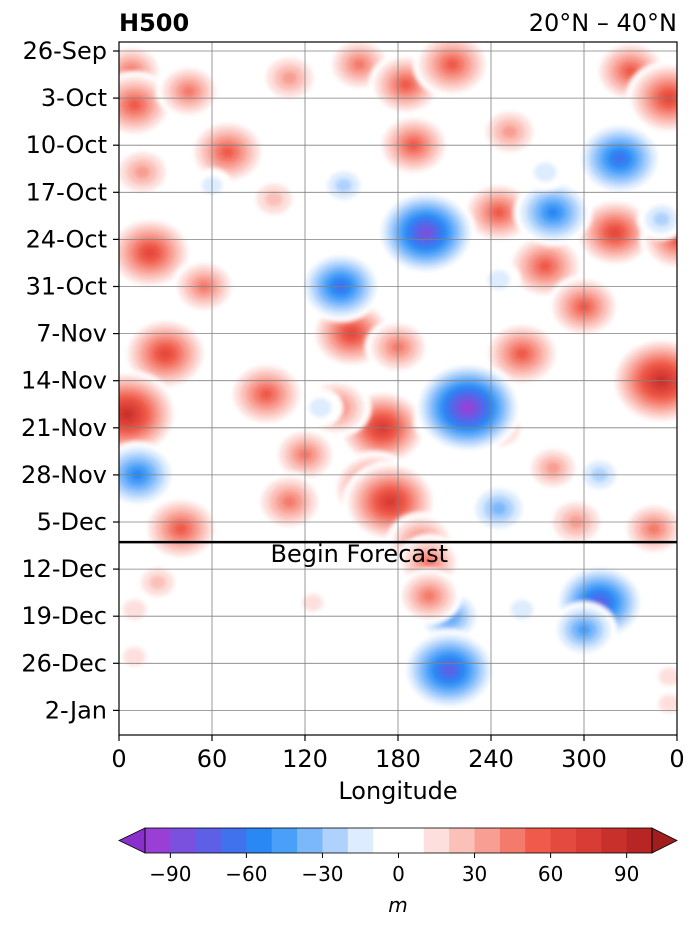  What do you see at coordinates (64, 475) in the screenshot?
I see `y-tick-label: 28-Nov` at bounding box center [64, 475].